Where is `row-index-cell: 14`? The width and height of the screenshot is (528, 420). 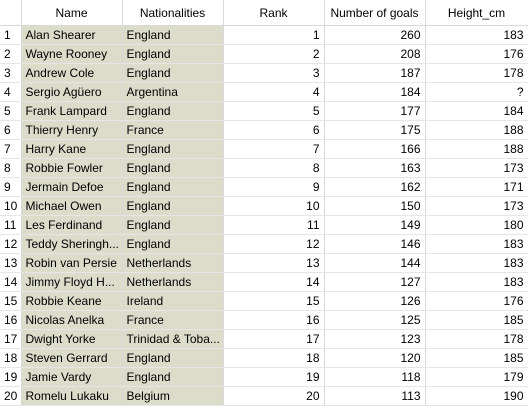 row-index-cell: 14 is located at coordinates (11, 282).